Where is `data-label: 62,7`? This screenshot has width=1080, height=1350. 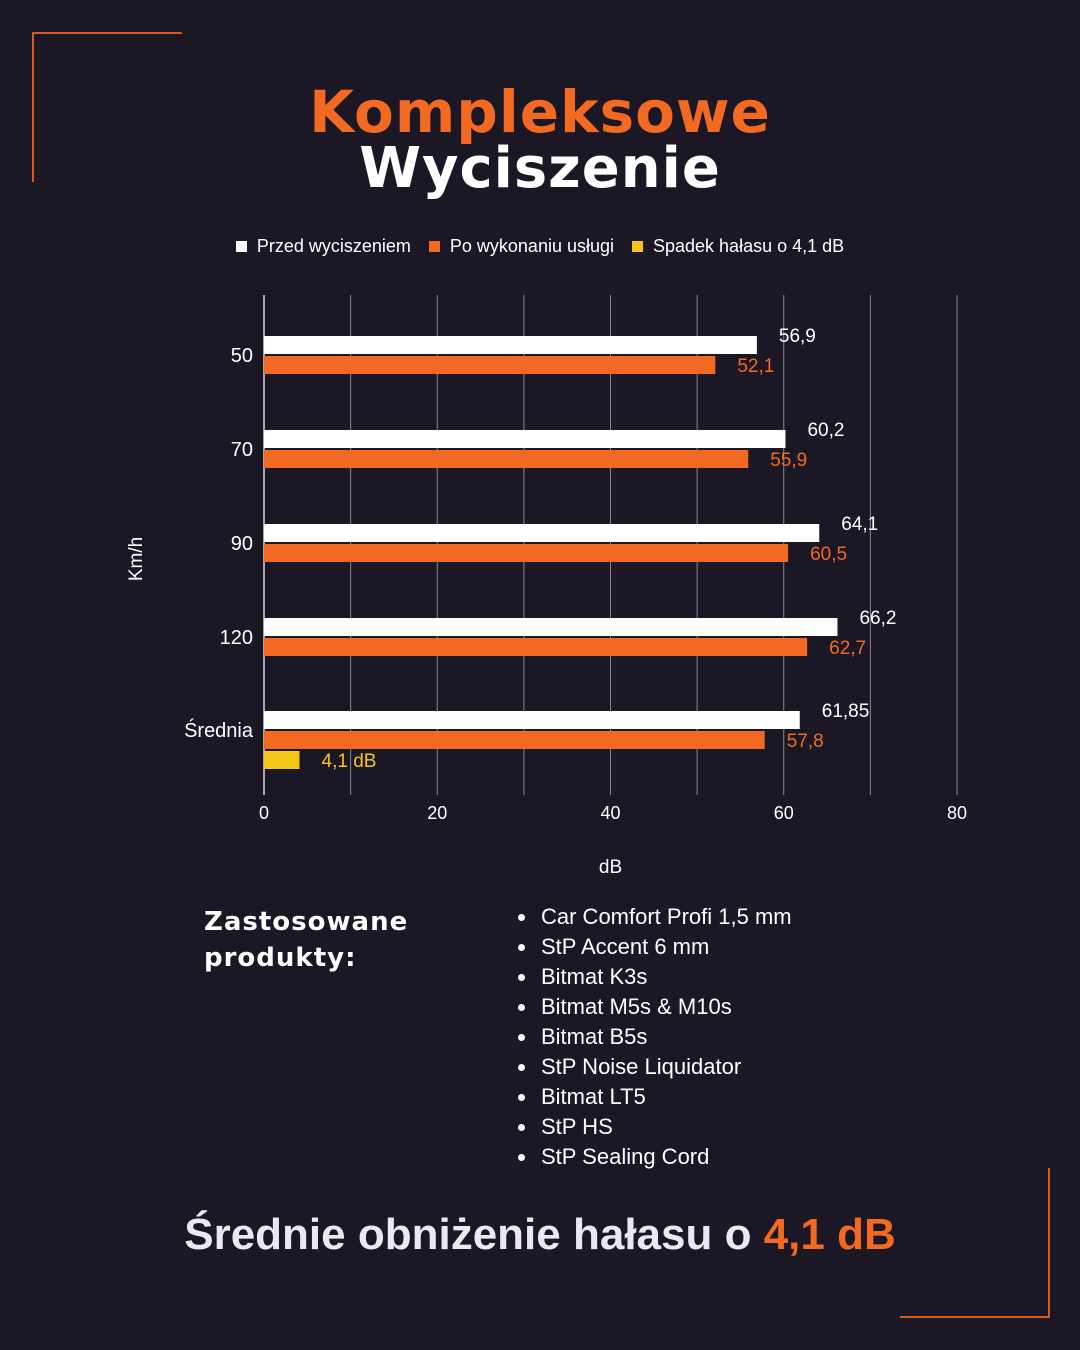
data-label: 62,7 is located at coordinates (847, 648).